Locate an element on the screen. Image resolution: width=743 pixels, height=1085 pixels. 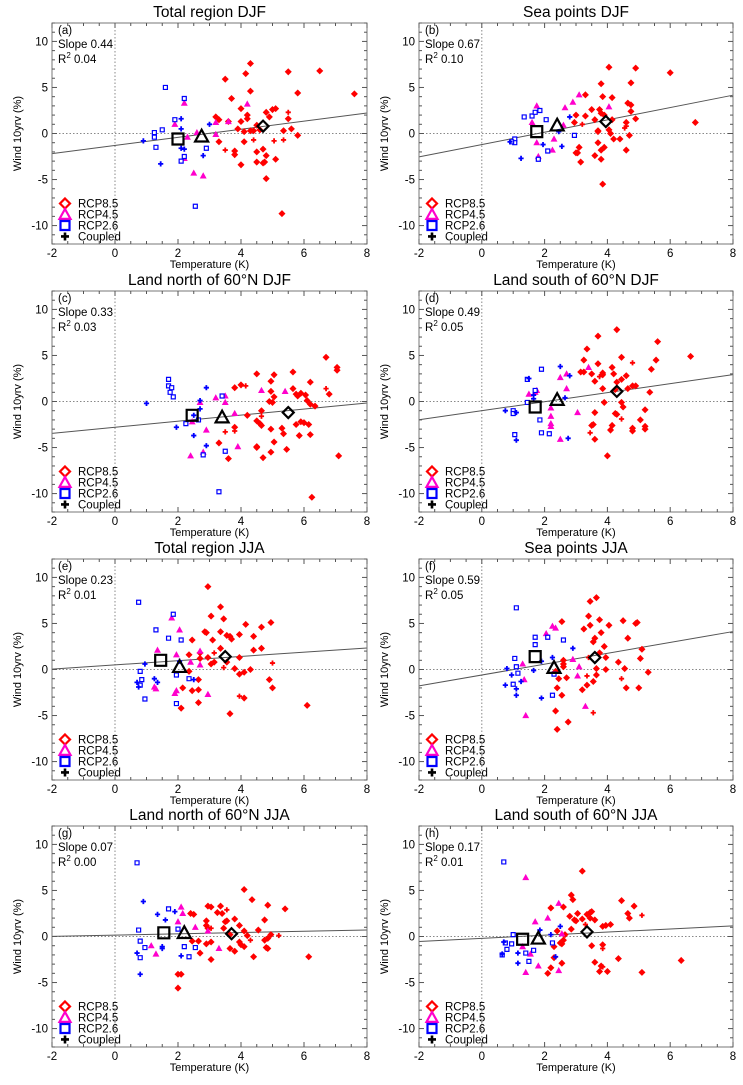
slope-annotation: Slope 0.23 is located at coordinates (85, 581).